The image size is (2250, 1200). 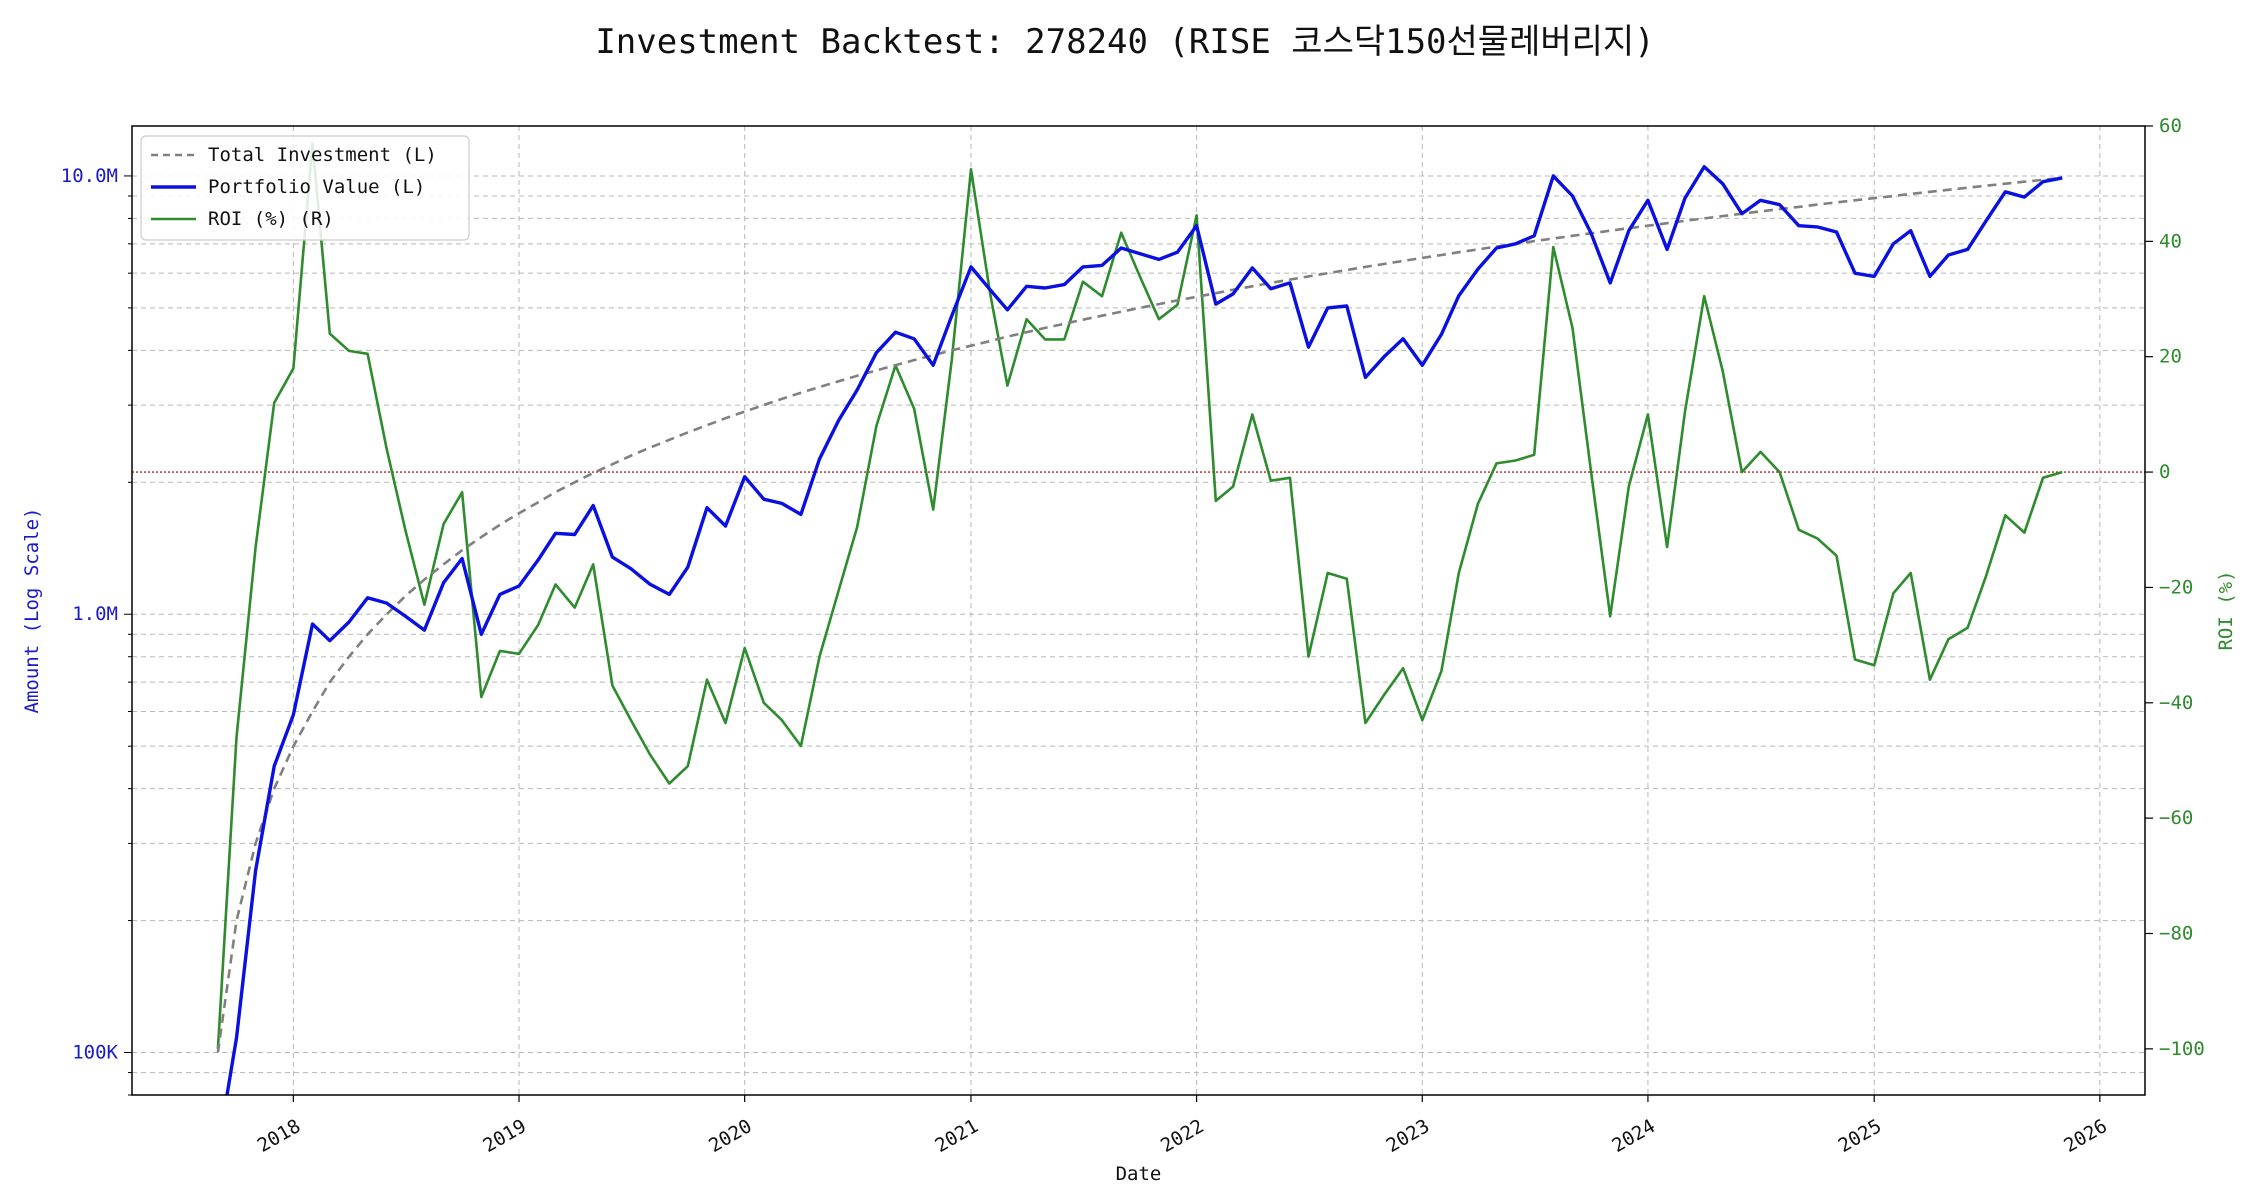 I want to click on legend-label-roi: ROI (%) (R), so click(x=271, y=219).